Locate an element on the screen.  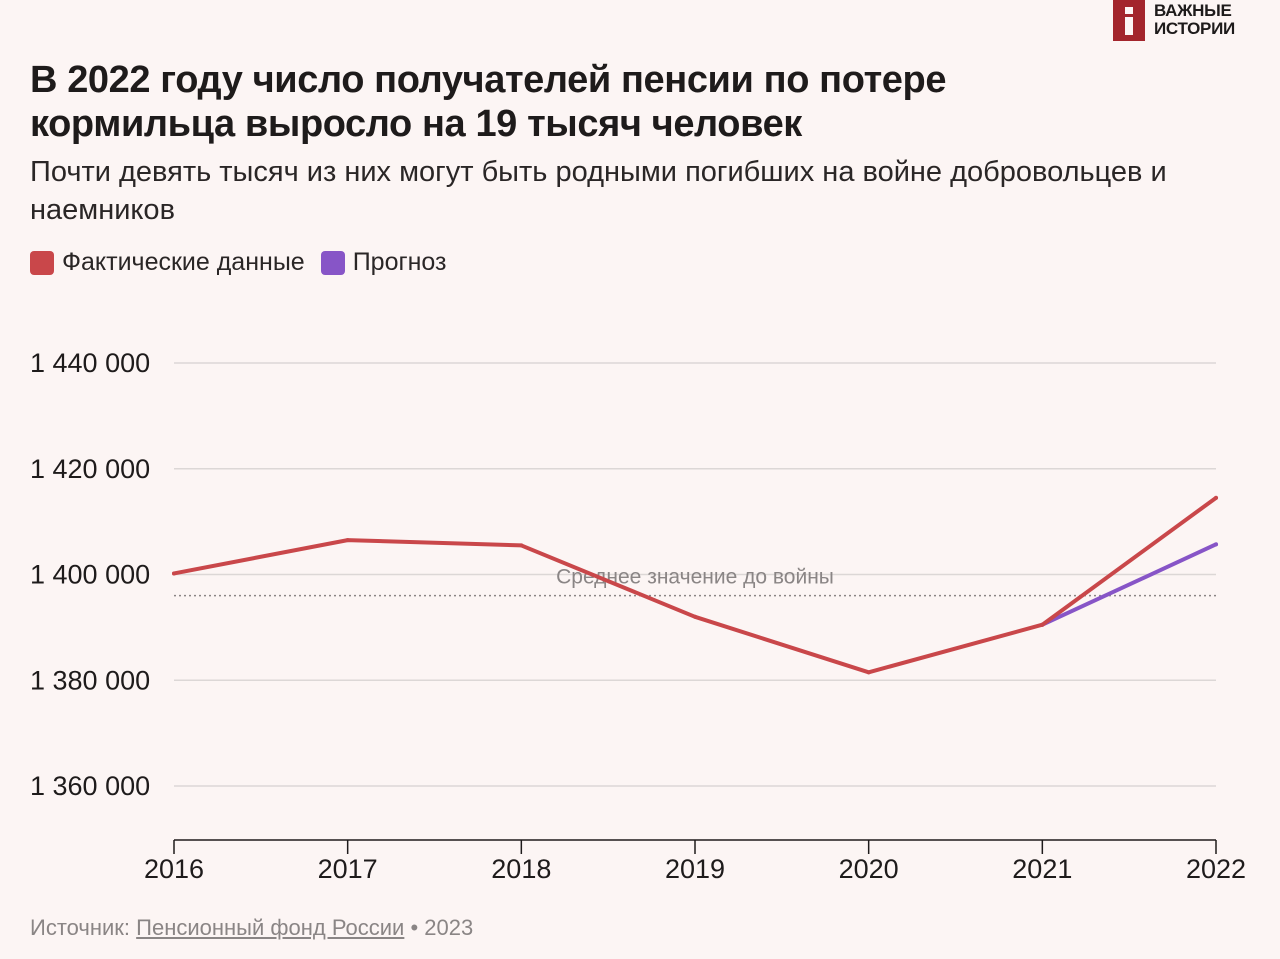
x-tick-label: 2016 is located at coordinates (174, 869).